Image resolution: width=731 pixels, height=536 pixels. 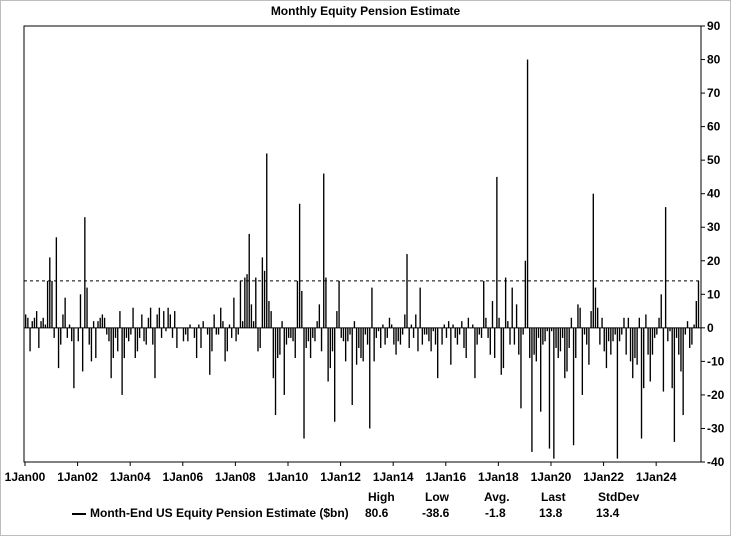 I want to click on y-tick-label: -40, so click(x=716, y=462).